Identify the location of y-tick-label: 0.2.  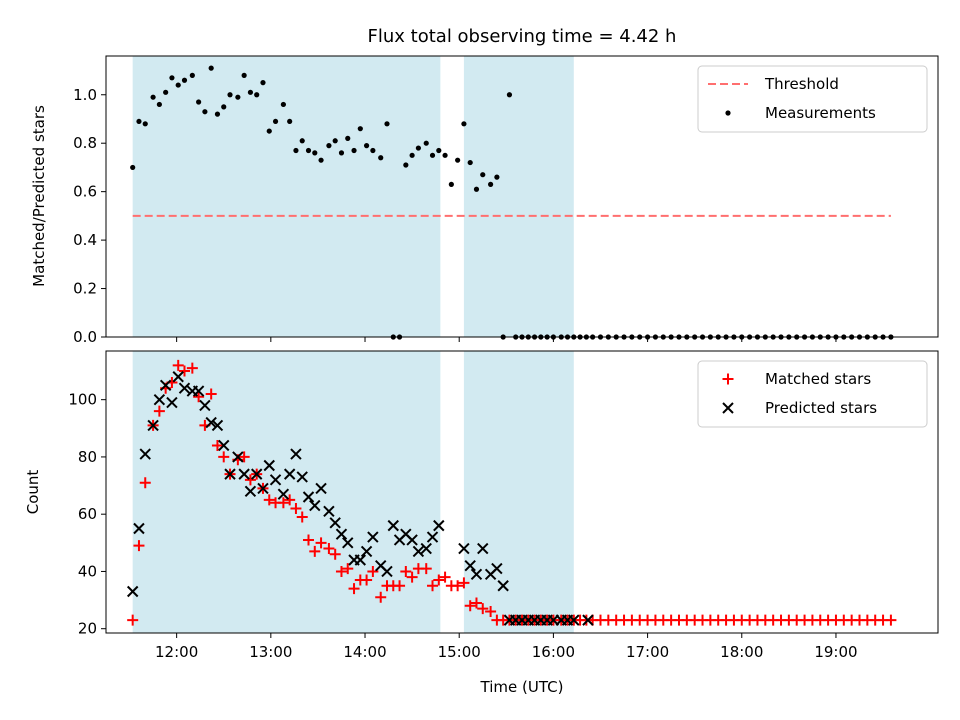
(85, 289).